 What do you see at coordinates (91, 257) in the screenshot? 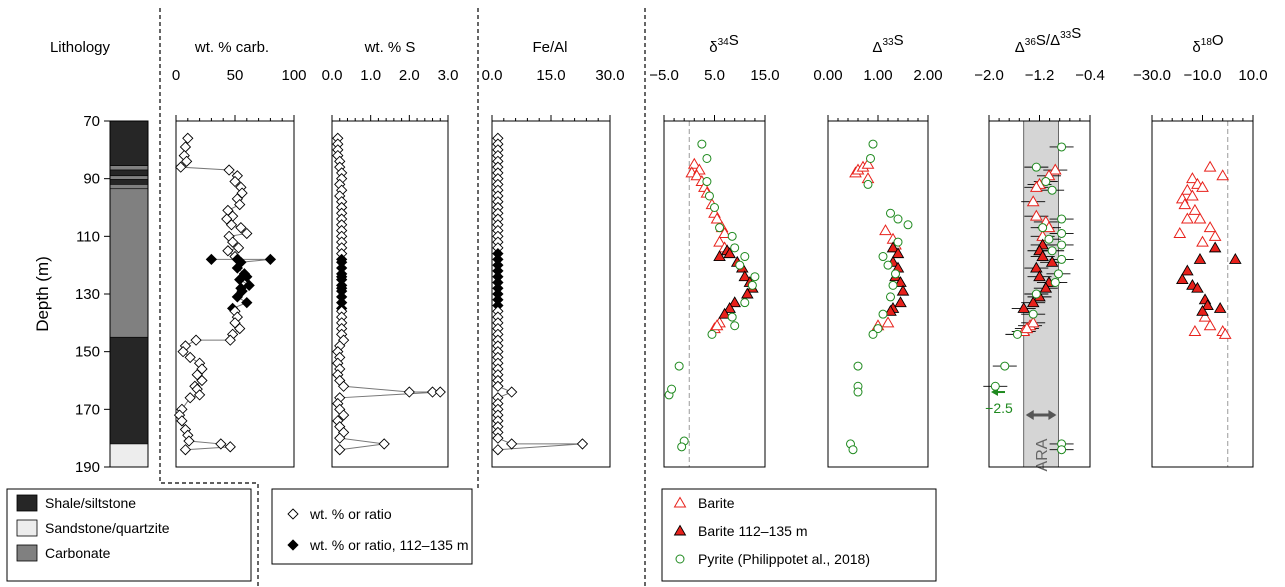
I see `lithology-column: Lithology 70 90 110 130 150 170 190 Depth (m)` at bounding box center [91, 257].